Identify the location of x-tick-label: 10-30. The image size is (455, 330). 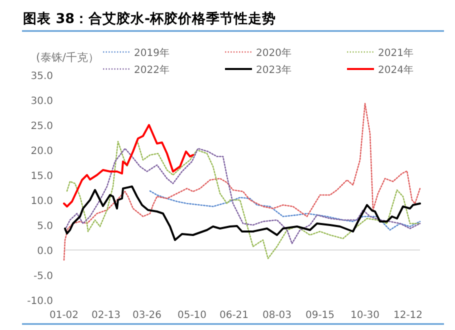
(365, 315).